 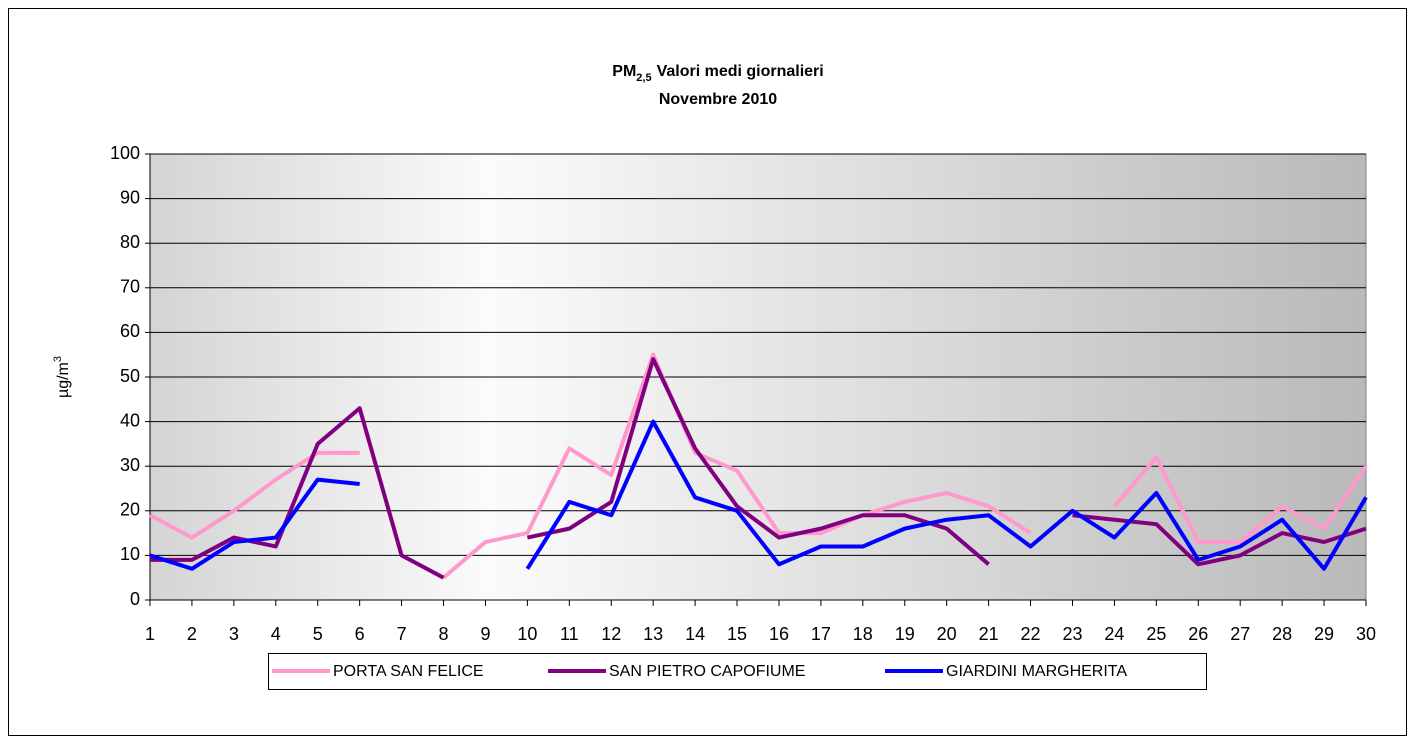 I want to click on x-tick-label: 17, so click(x=821, y=634).